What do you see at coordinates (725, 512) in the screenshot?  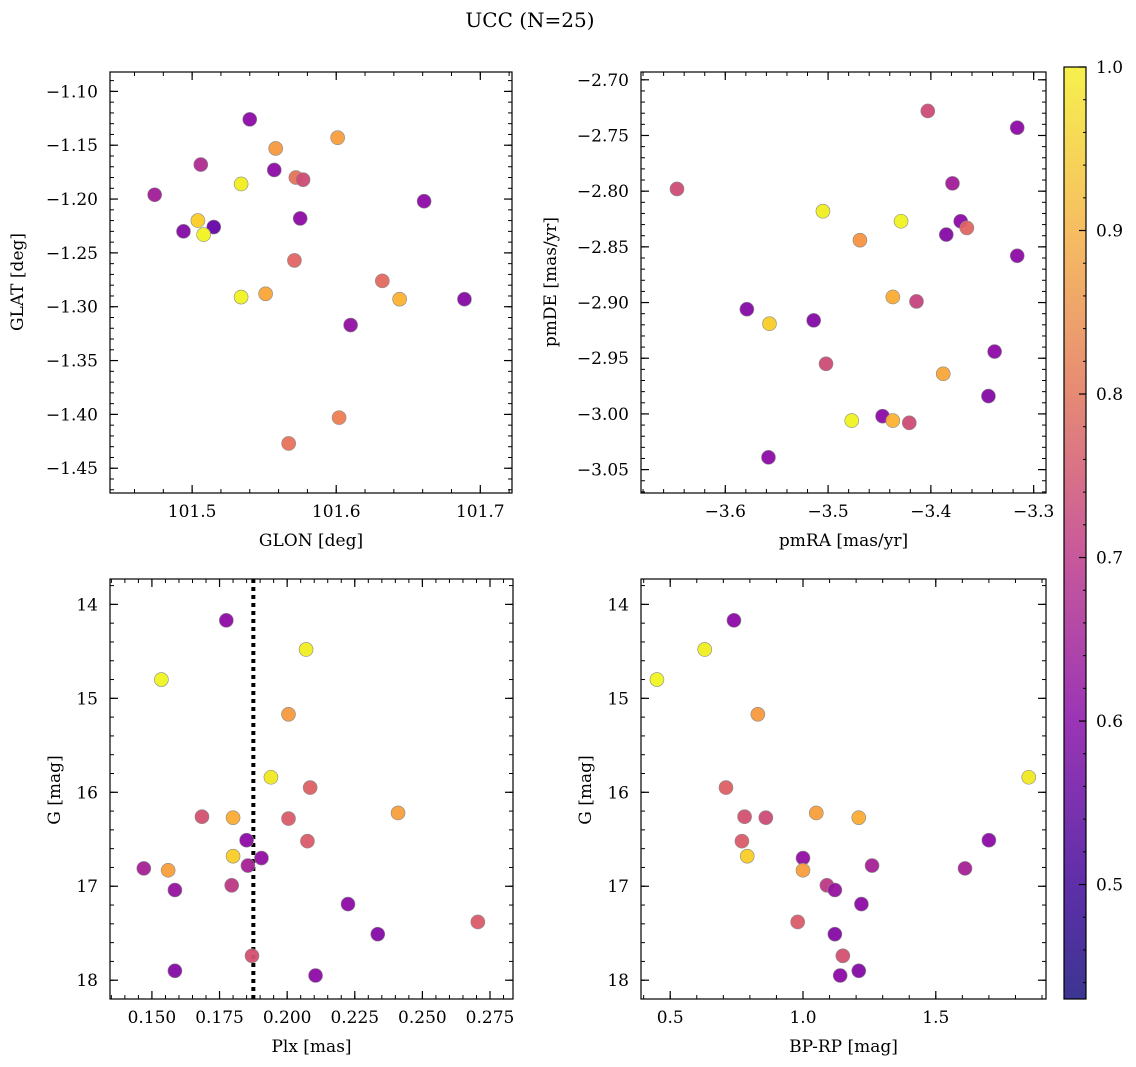 I see `x-tick-label: −3.6` at bounding box center [725, 512].